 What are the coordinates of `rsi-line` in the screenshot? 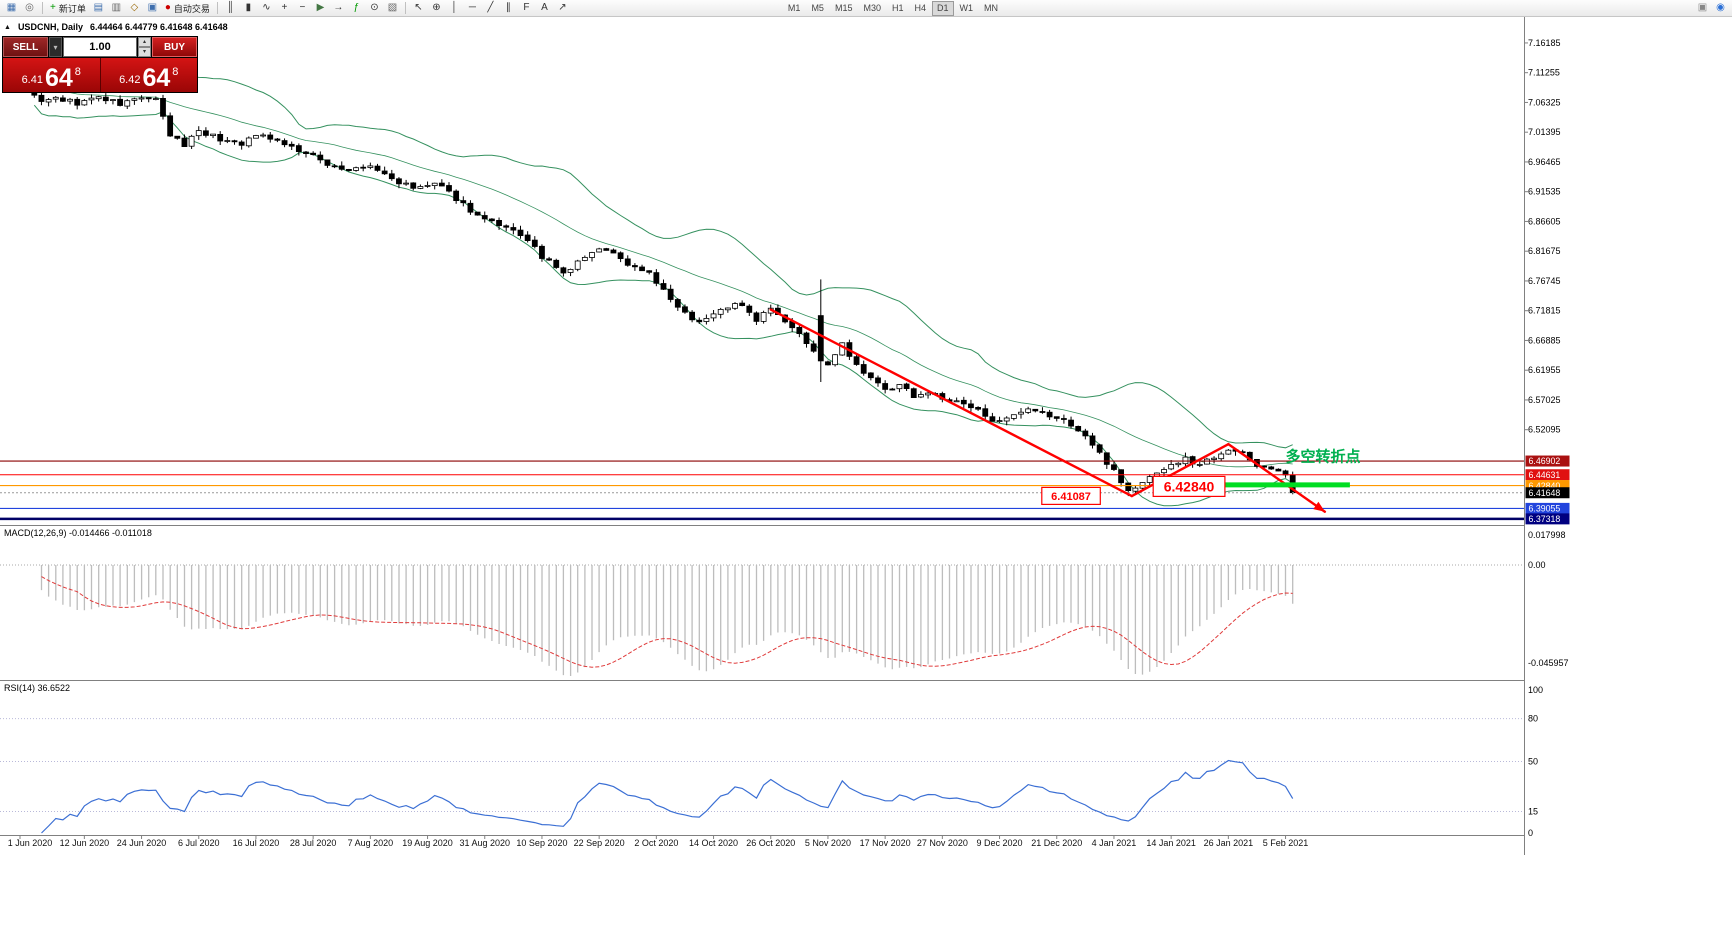 It's located at (667, 796).